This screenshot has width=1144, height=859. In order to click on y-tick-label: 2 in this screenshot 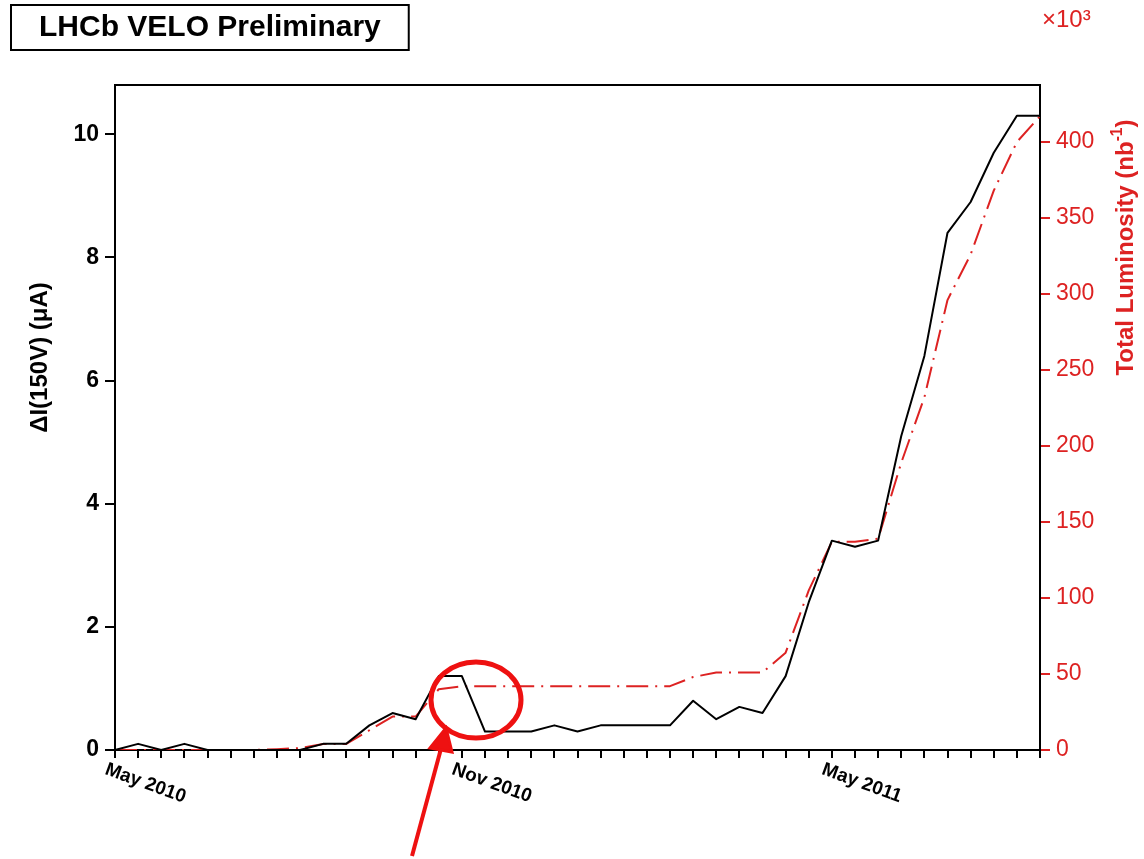, I will do `click(92, 625)`.